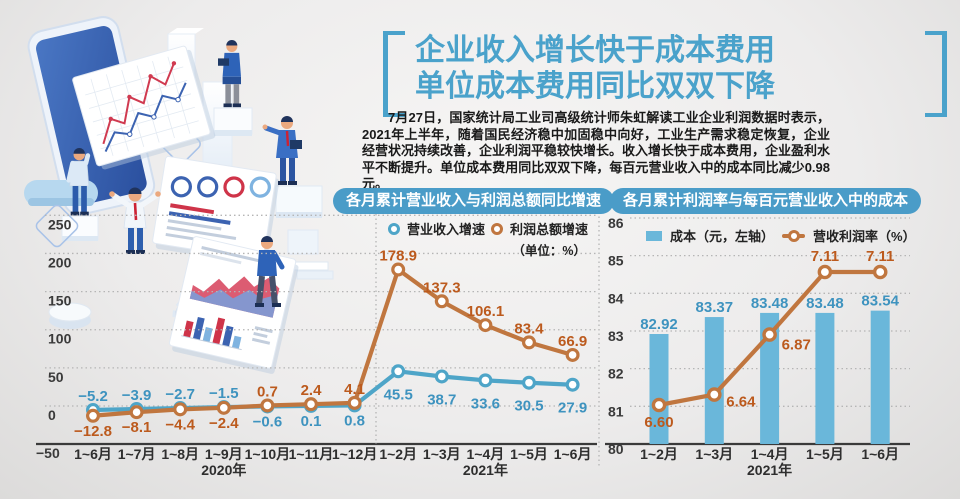 Image resolution: width=960 pixels, height=499 pixels. I want to click on person-figure-man-pointing, so click(282, 150).